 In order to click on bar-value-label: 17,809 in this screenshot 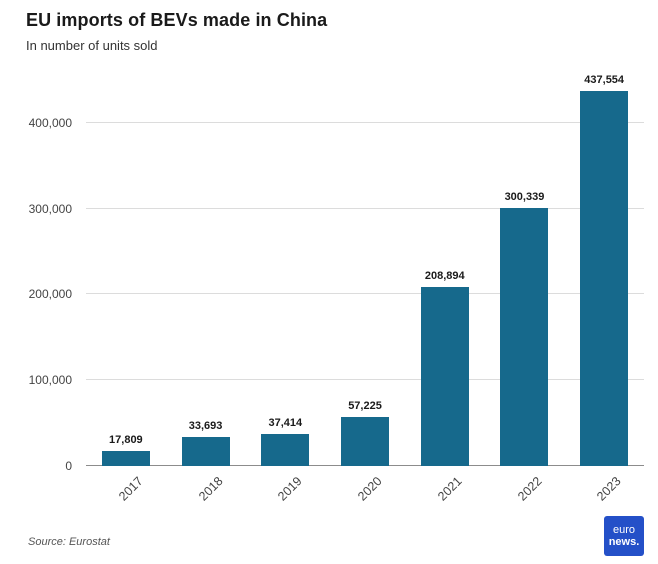, I will do `click(126, 439)`.